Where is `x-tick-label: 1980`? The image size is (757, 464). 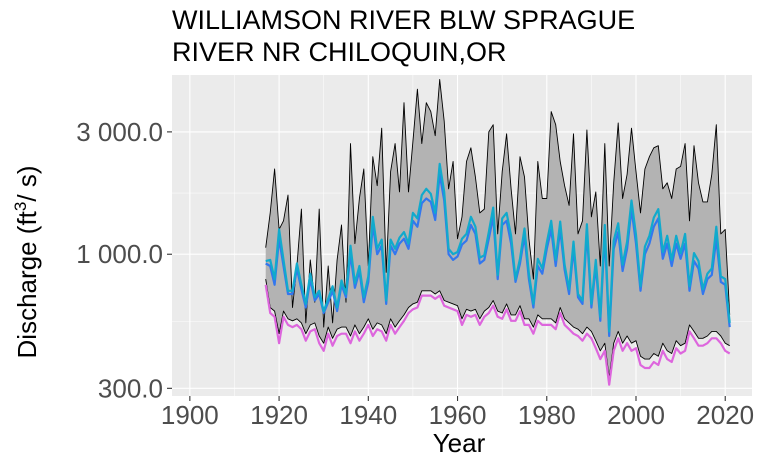 x-tick-label: 1980 is located at coordinates (547, 415).